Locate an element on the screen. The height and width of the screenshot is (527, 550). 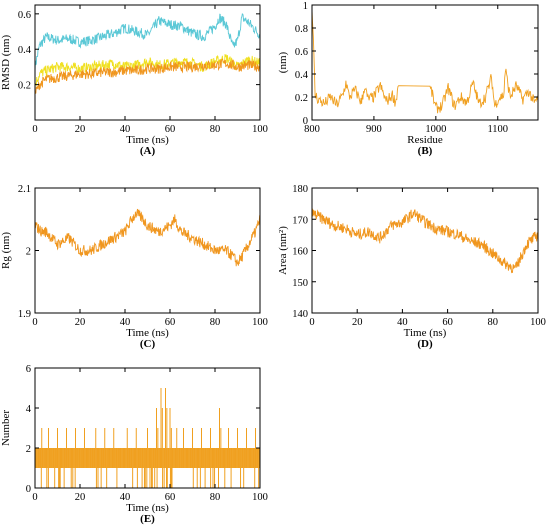
y-tick-label: 1 is located at coordinates (305, 6).